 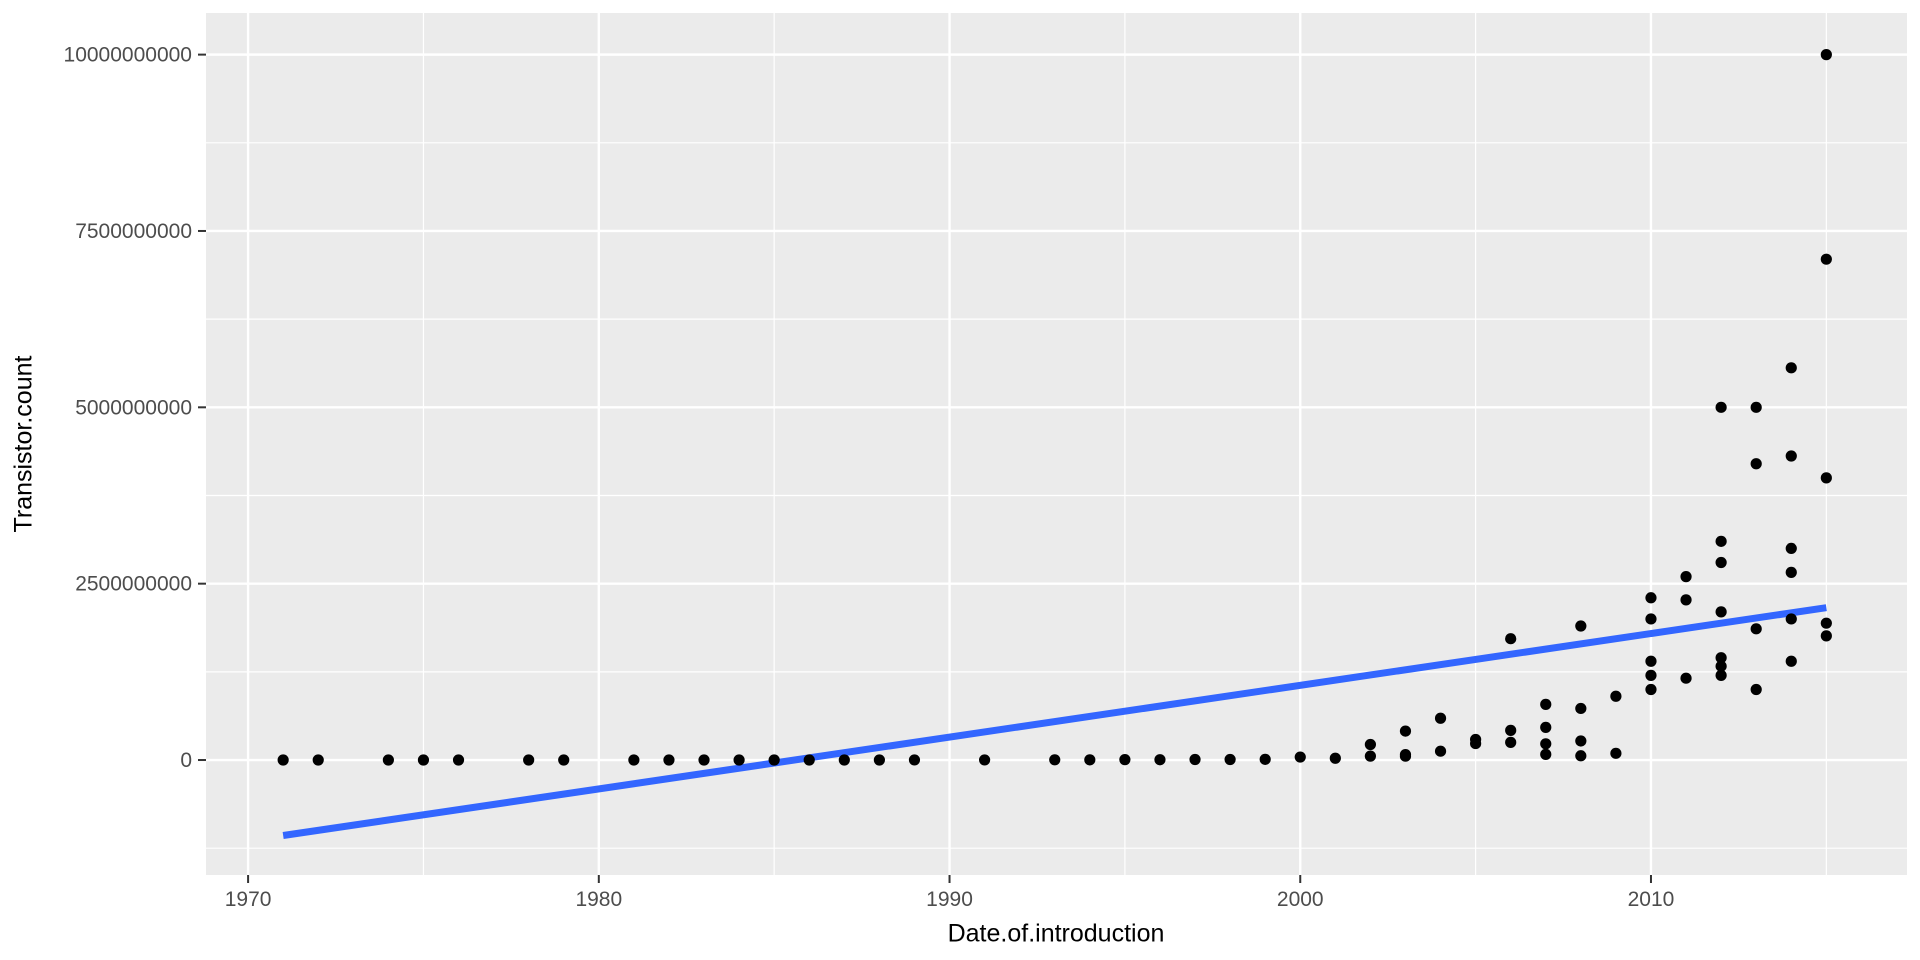 What do you see at coordinates (248, 899) in the screenshot?
I see `x-tick-label: 1970` at bounding box center [248, 899].